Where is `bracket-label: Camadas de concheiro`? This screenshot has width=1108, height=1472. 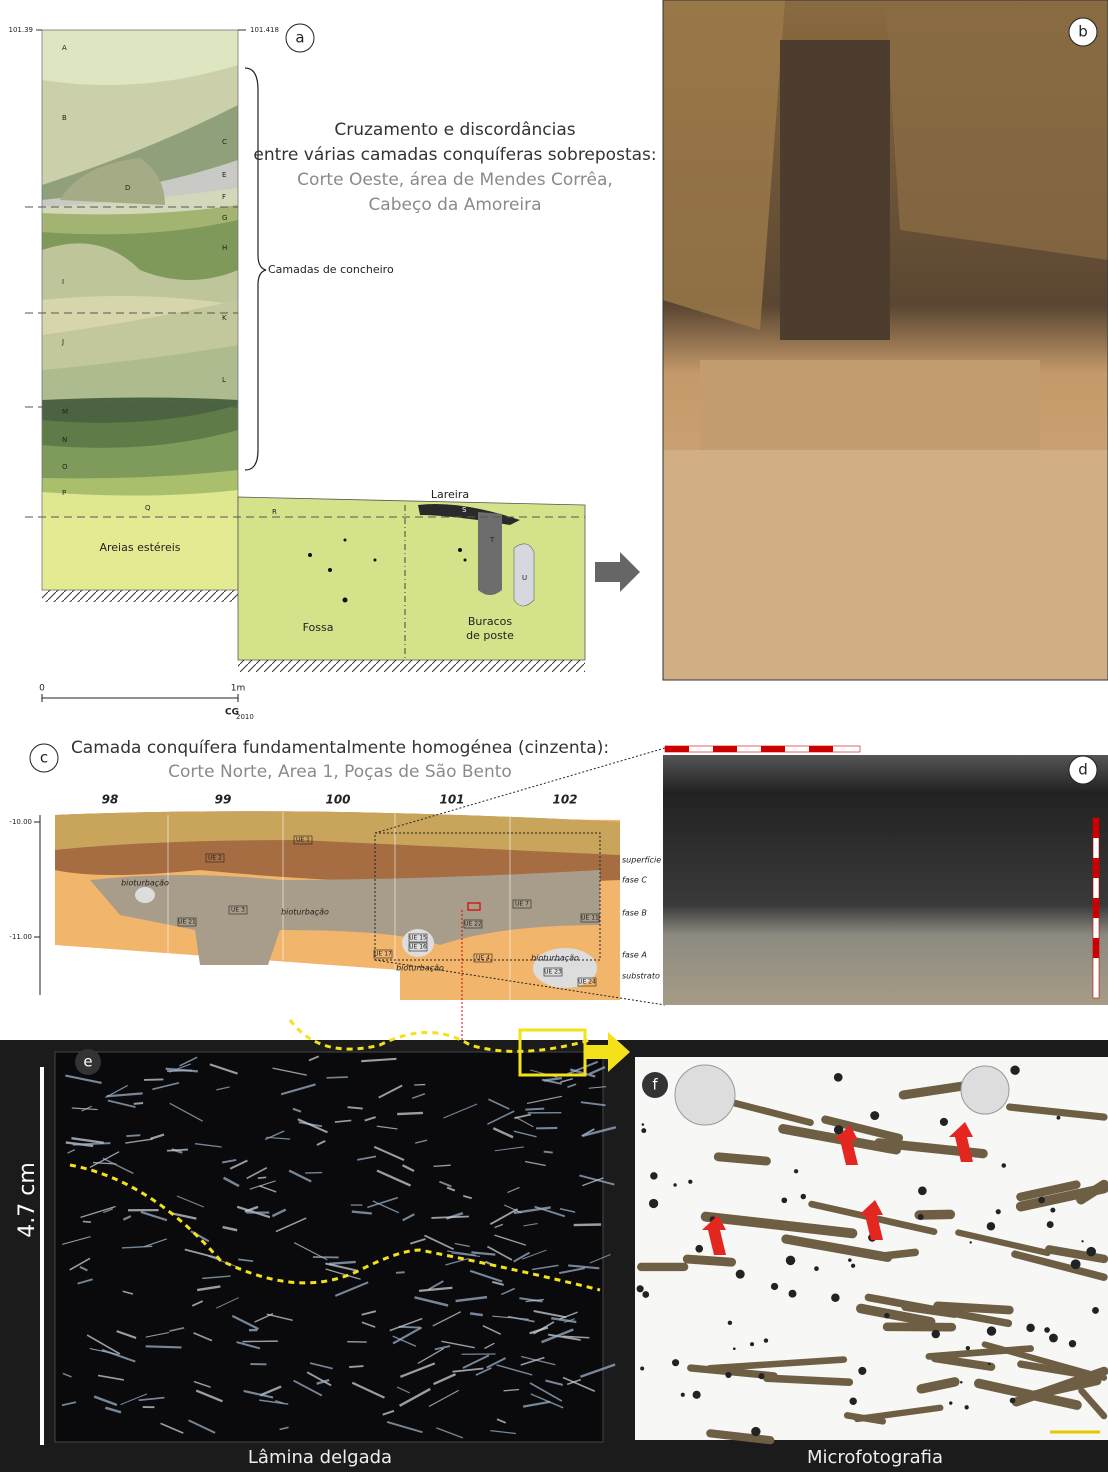 bracket-label: Camadas de concheiro is located at coordinates (331, 269).